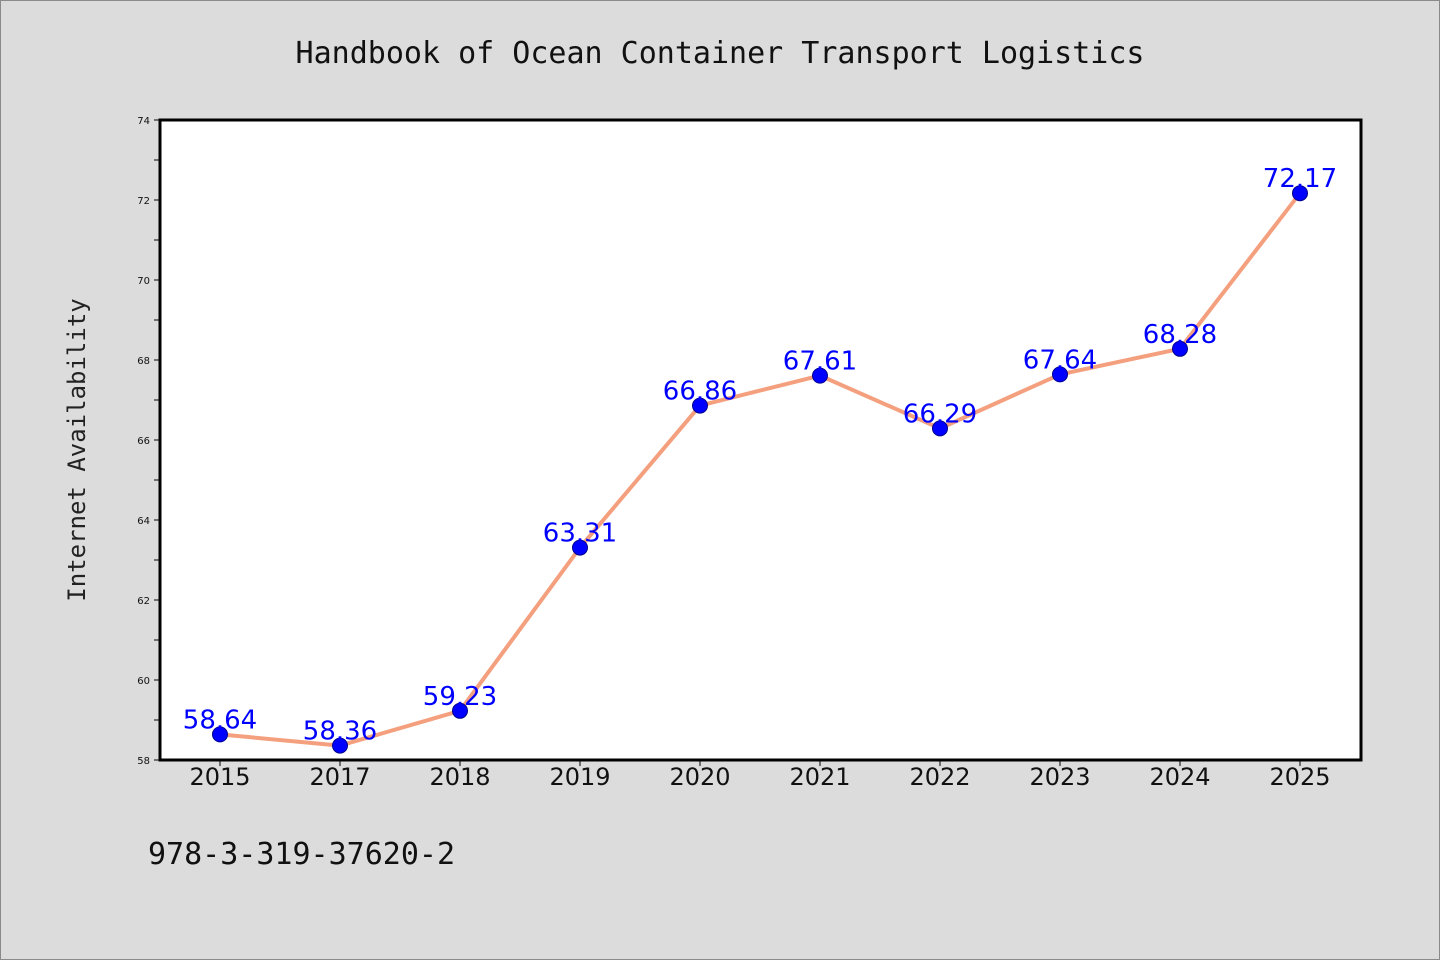 This screenshot has height=960, width=1440. I want to click on x-tick-label: 2019, so click(579, 777).